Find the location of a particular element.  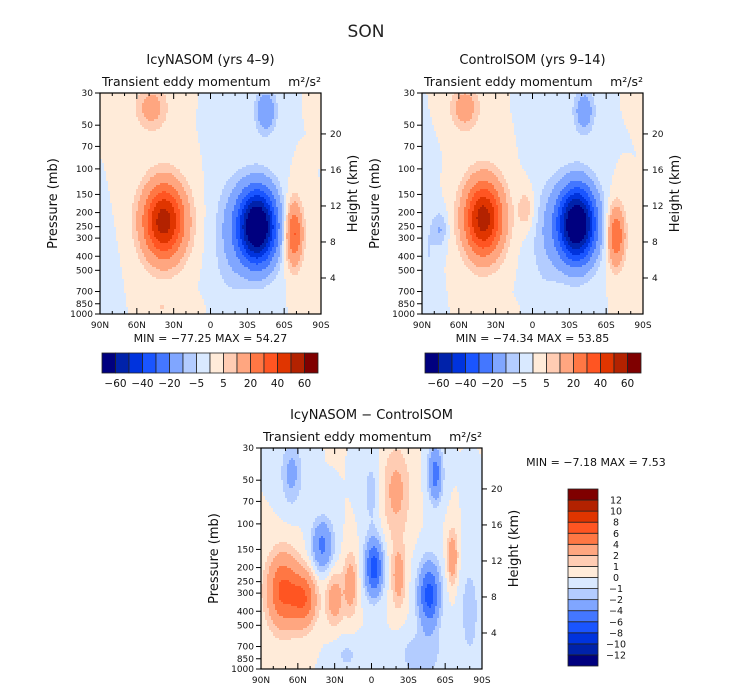

x-tick-label: 0 is located at coordinates (533, 326).